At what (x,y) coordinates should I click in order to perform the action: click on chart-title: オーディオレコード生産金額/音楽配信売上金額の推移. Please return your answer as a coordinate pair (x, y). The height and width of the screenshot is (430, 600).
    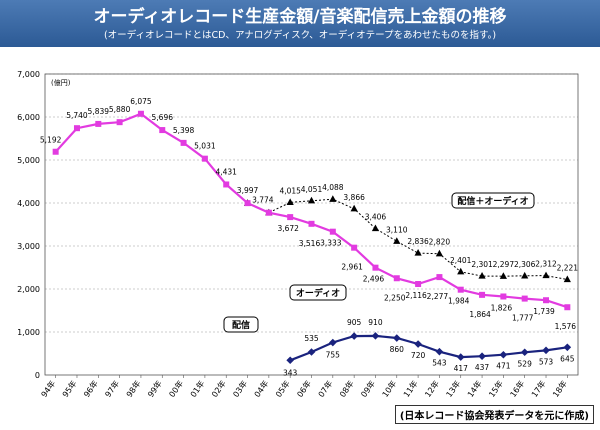
    Looking at the image, I should click on (300, 17).